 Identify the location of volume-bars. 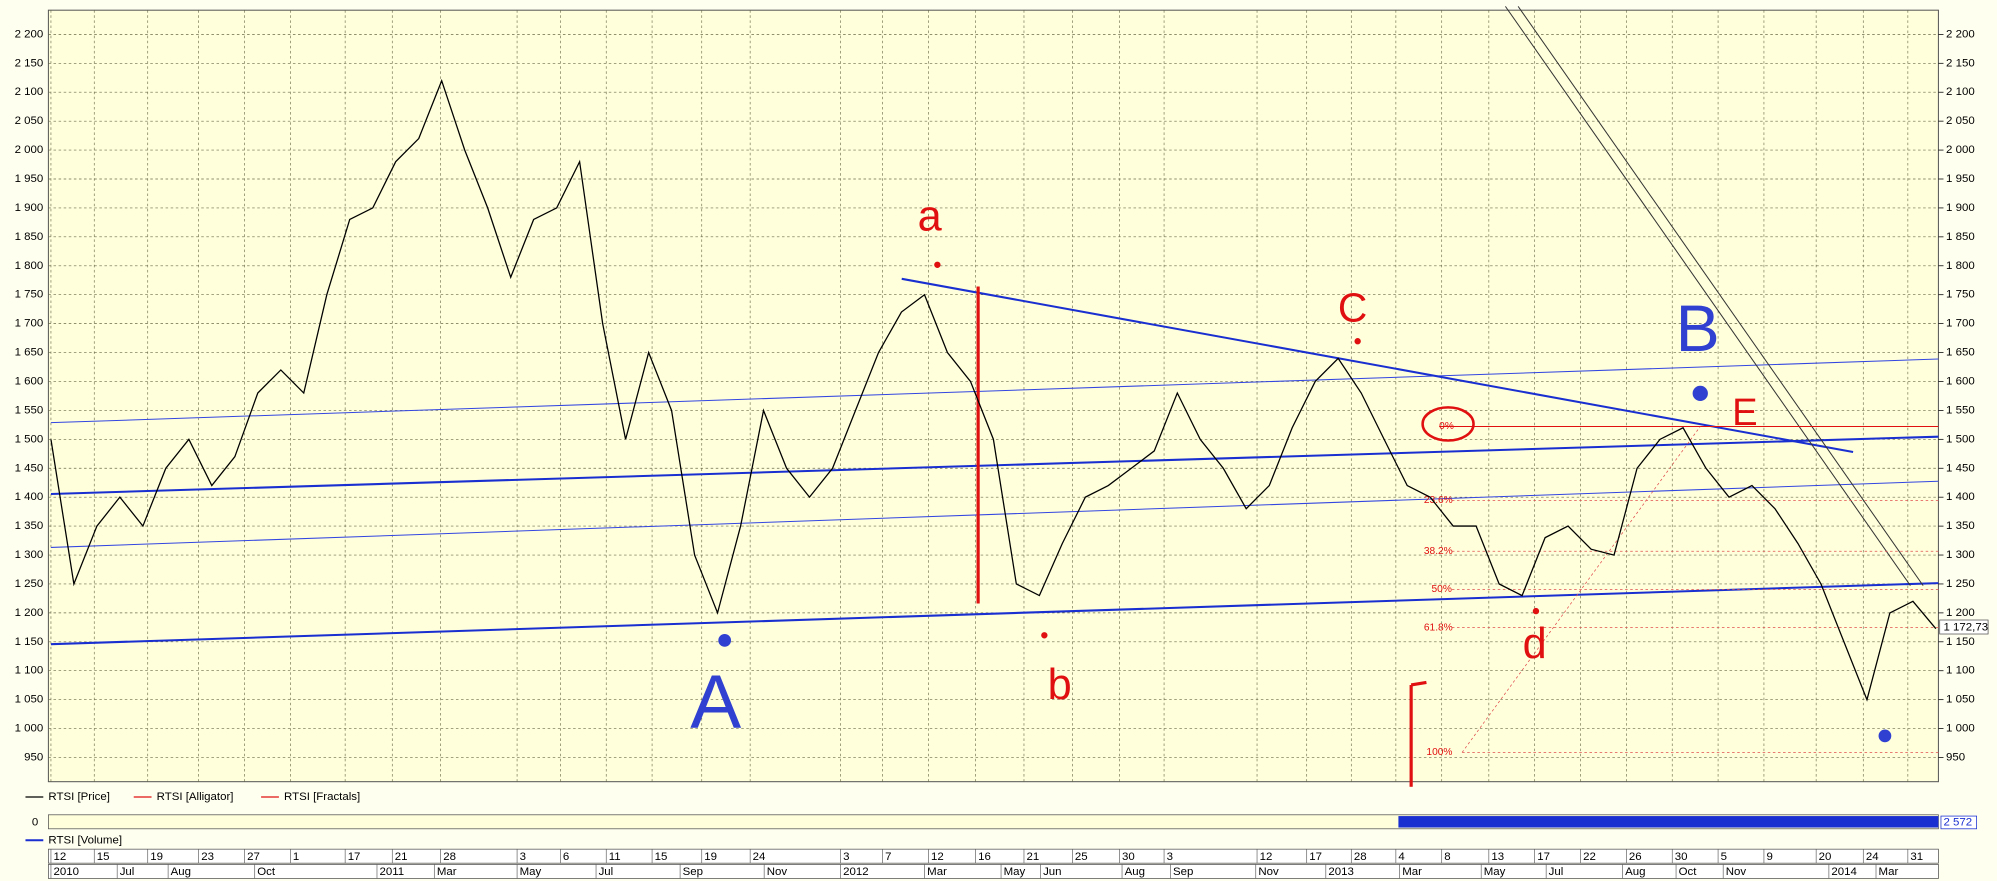
(1668, 822).